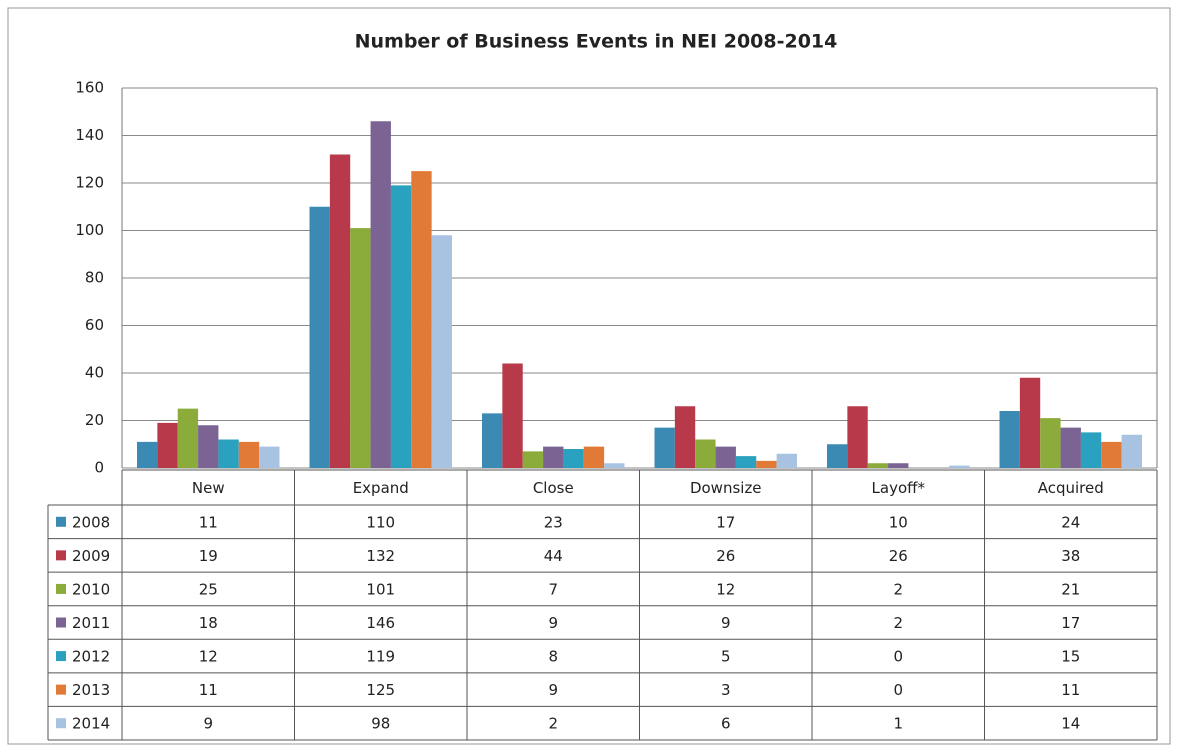 The width and height of the screenshot is (1182, 748). Describe the element at coordinates (91, 657) in the screenshot. I see `legend-label: 2012` at that location.